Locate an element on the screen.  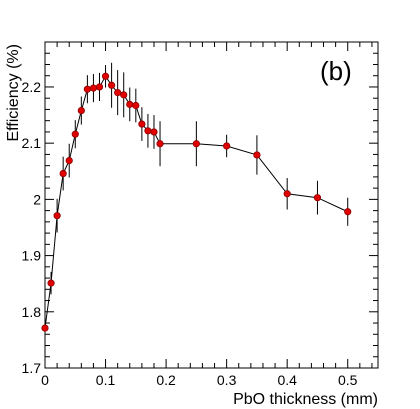
y-tick-label: 2.1 is located at coordinates (32, 143).